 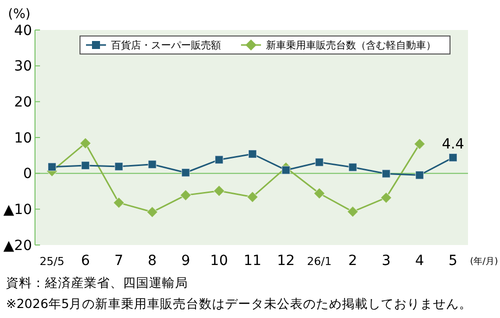 What do you see at coordinates (351, 46) in the screenshot?
I see `legend-label: 新車乗用車販売台数（含む軽自動車）` at bounding box center [351, 46].